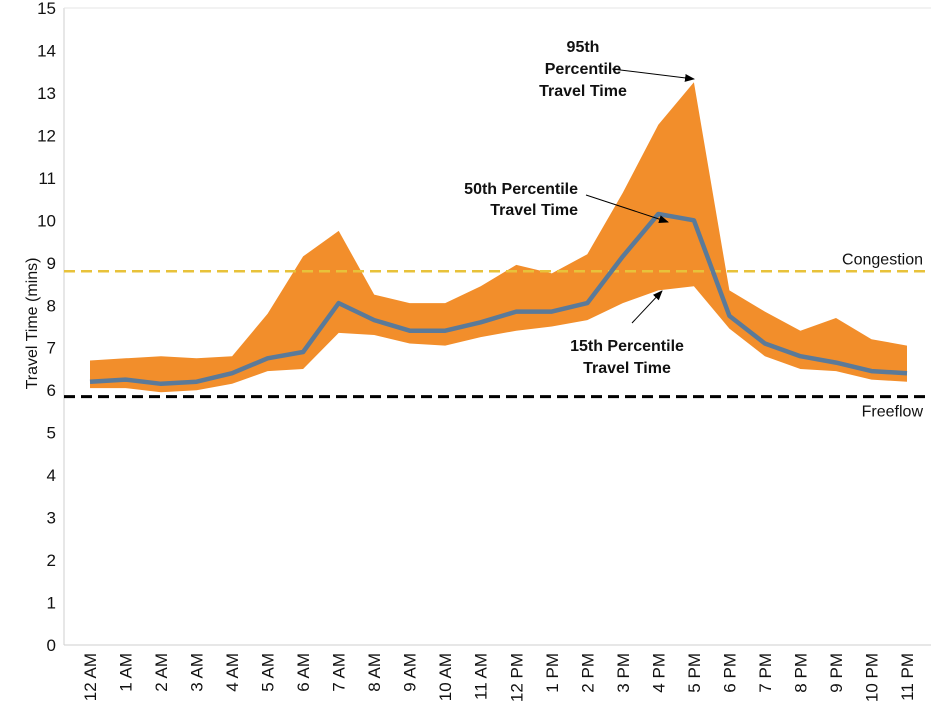 Image resolution: width=941 pixels, height=709 pixels. What do you see at coordinates (197, 672) in the screenshot?
I see `x-tick-label: 3 AM` at bounding box center [197, 672].